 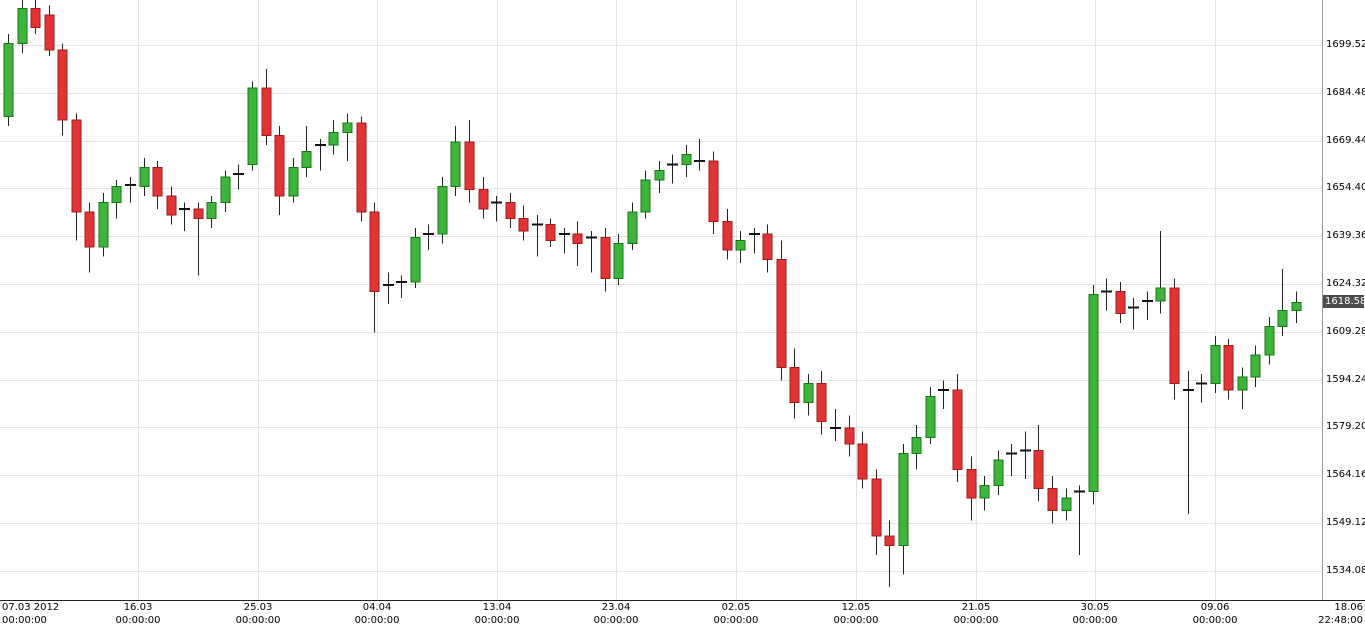 I want to click on time-tick-date: 16.03, so click(x=138, y=607).